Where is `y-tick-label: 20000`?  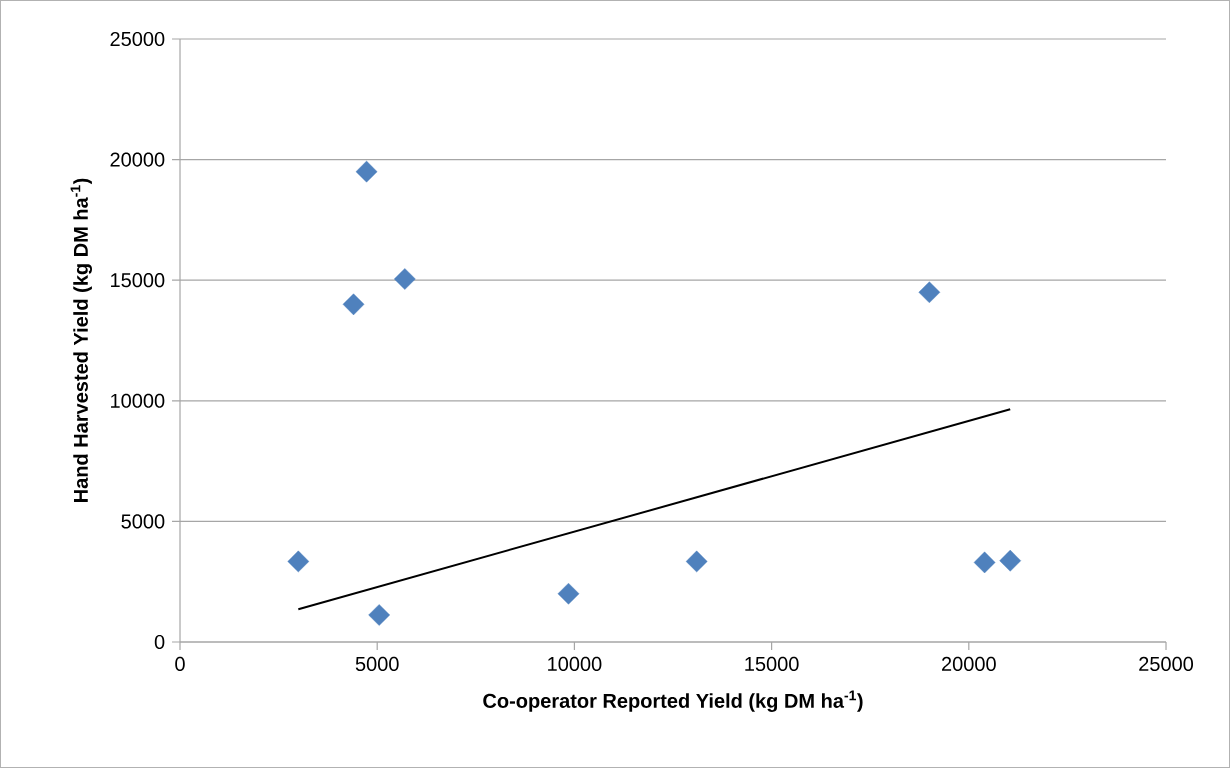
y-tick-label: 20000 is located at coordinates (137, 159).